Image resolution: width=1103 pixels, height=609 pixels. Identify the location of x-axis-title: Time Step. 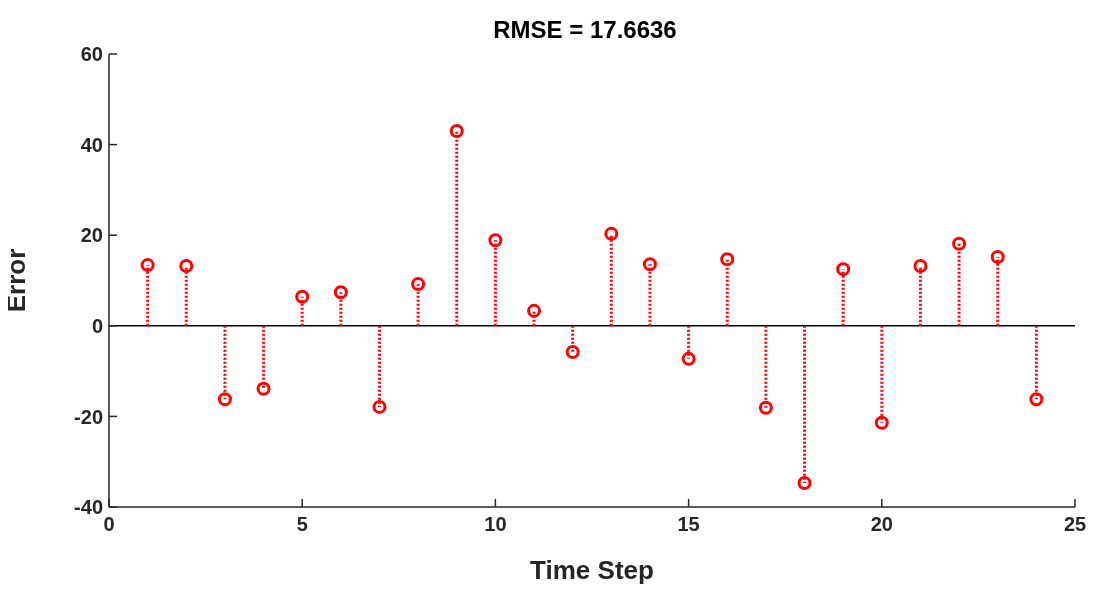
(592, 570).